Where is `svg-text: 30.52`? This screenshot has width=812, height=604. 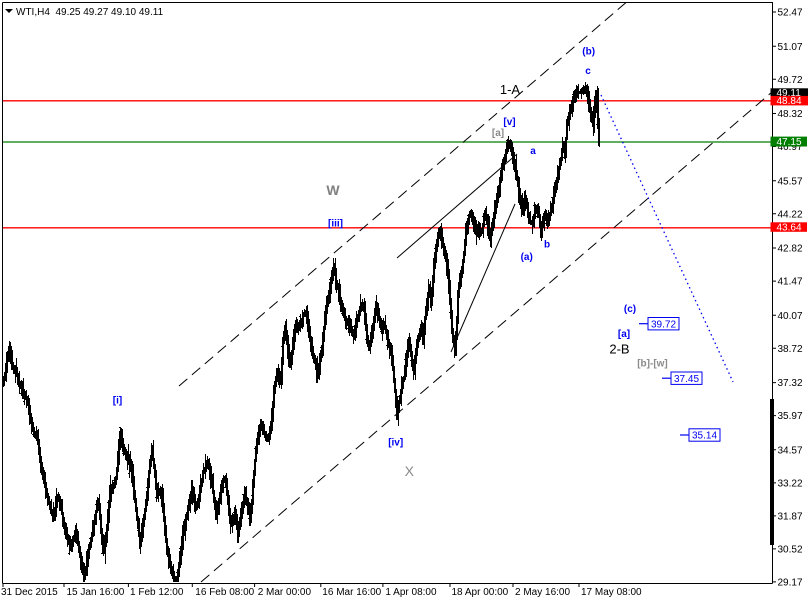
svg-text: 30.52 is located at coordinates (790, 549).